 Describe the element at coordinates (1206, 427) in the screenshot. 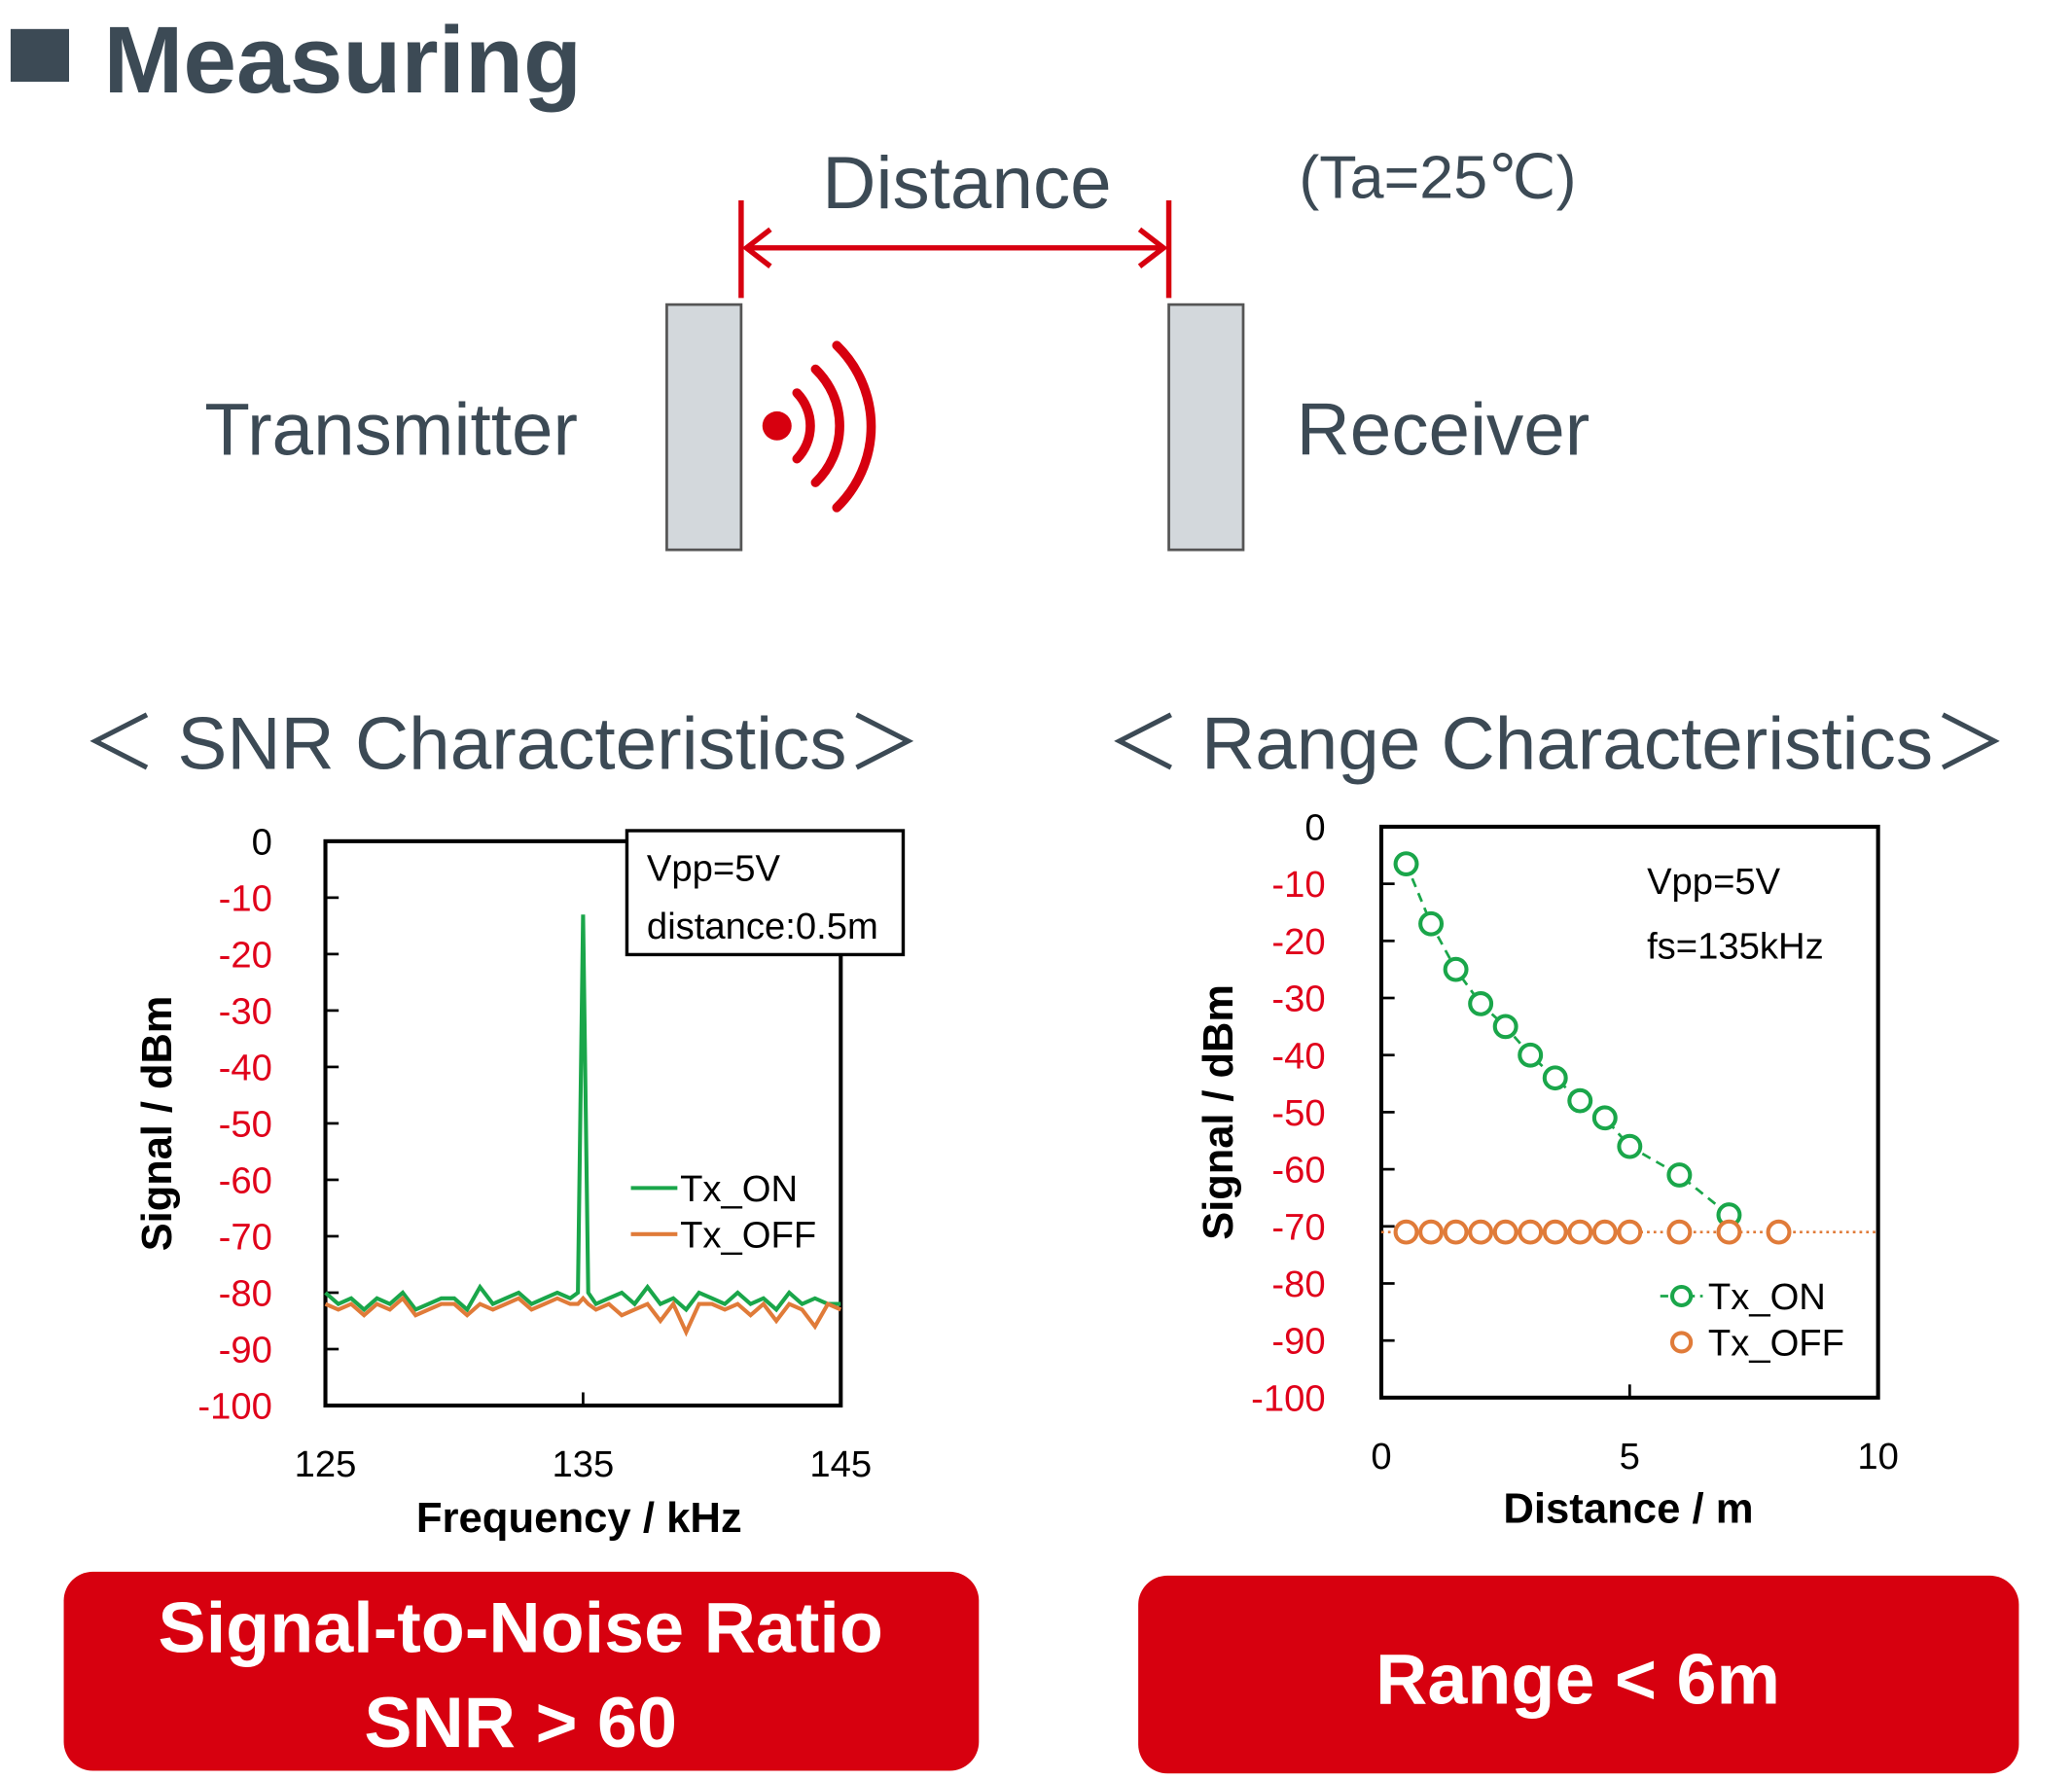

I see `receiver-box` at that location.